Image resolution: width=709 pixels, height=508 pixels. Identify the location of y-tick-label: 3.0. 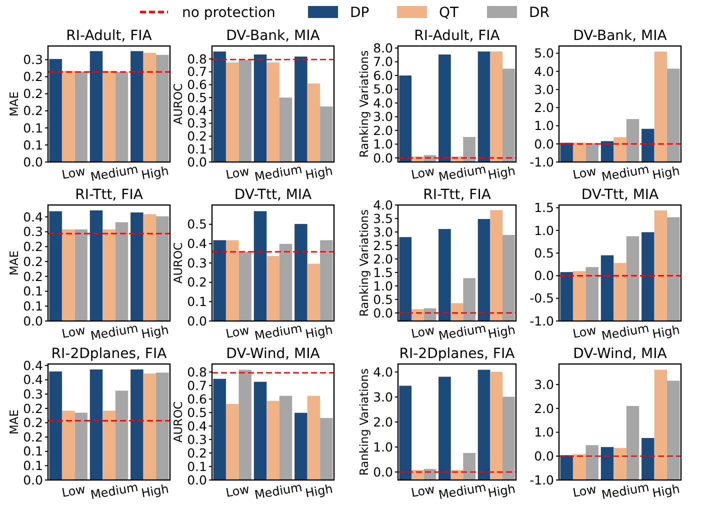
(544, 384).